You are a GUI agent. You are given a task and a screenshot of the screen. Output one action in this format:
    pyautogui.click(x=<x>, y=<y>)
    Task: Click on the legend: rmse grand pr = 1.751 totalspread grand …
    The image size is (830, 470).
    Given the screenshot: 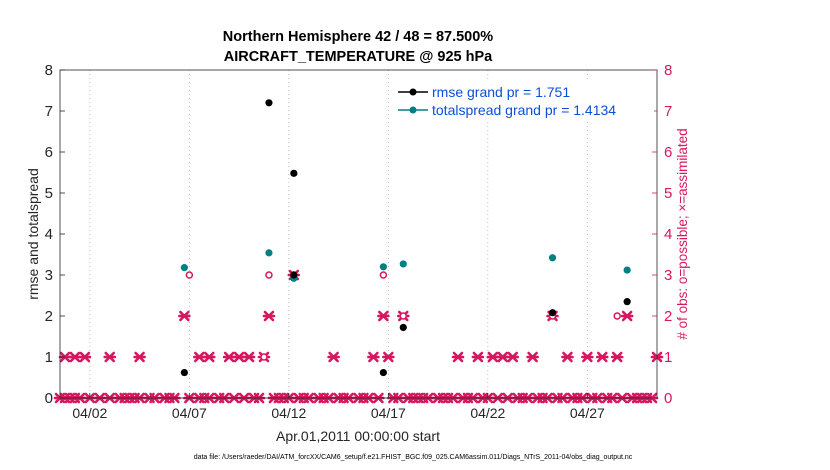 What is the action you would take?
    pyautogui.click(x=523, y=100)
    